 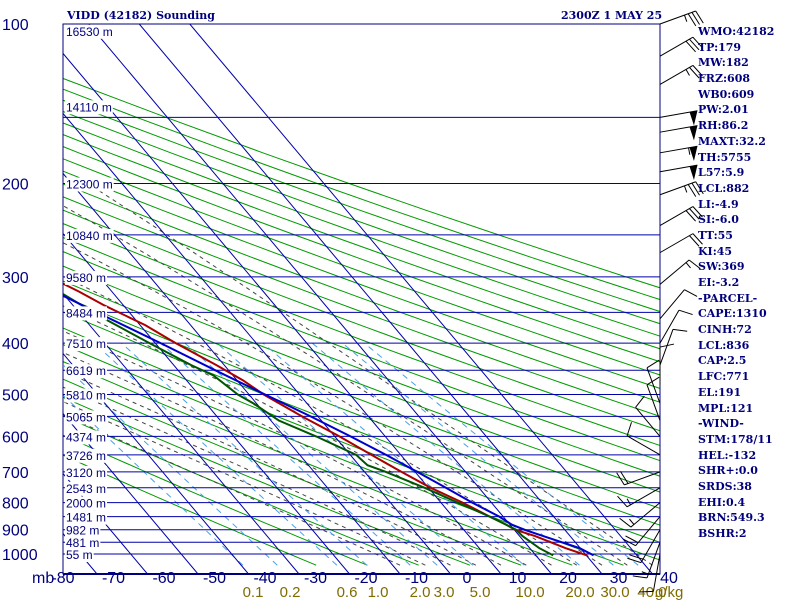 I want to click on index-row: WB0:609, so click(x=726, y=94).